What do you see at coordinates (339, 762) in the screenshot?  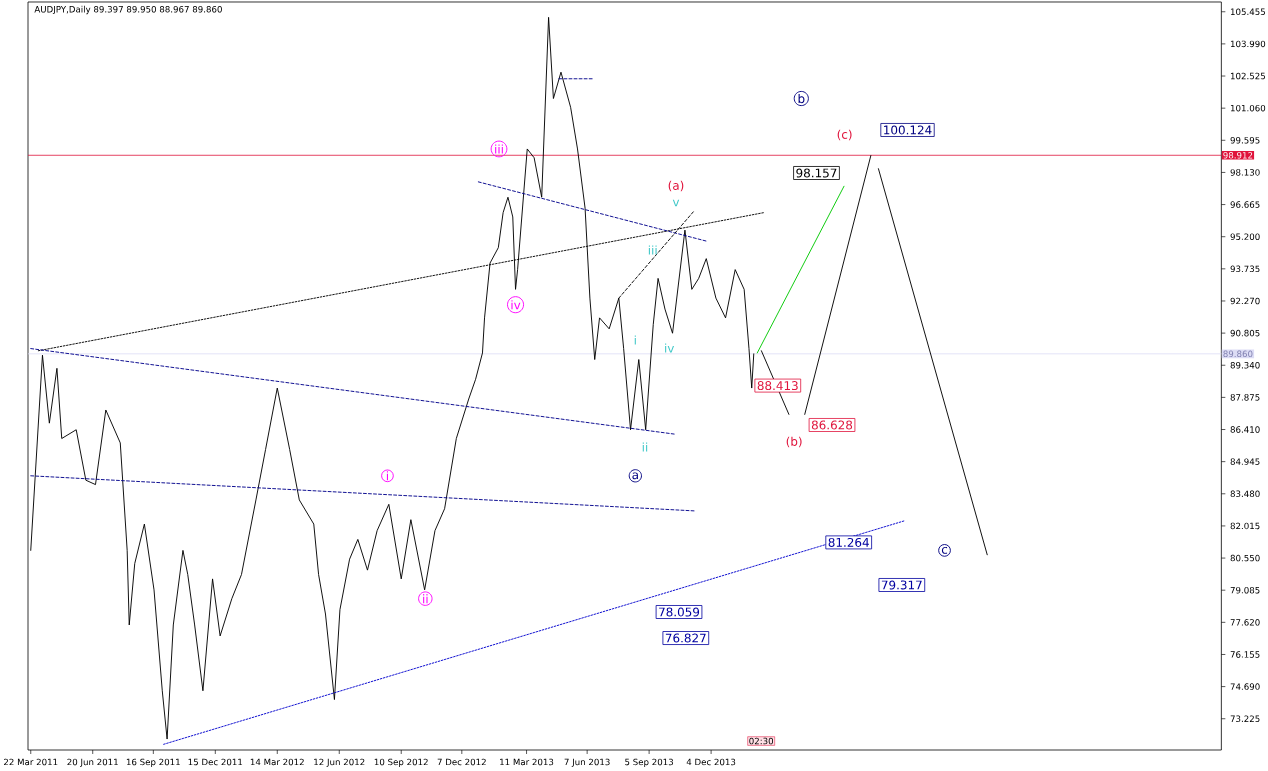 I see `x-tick-label: 12 Jun 2012` at bounding box center [339, 762].